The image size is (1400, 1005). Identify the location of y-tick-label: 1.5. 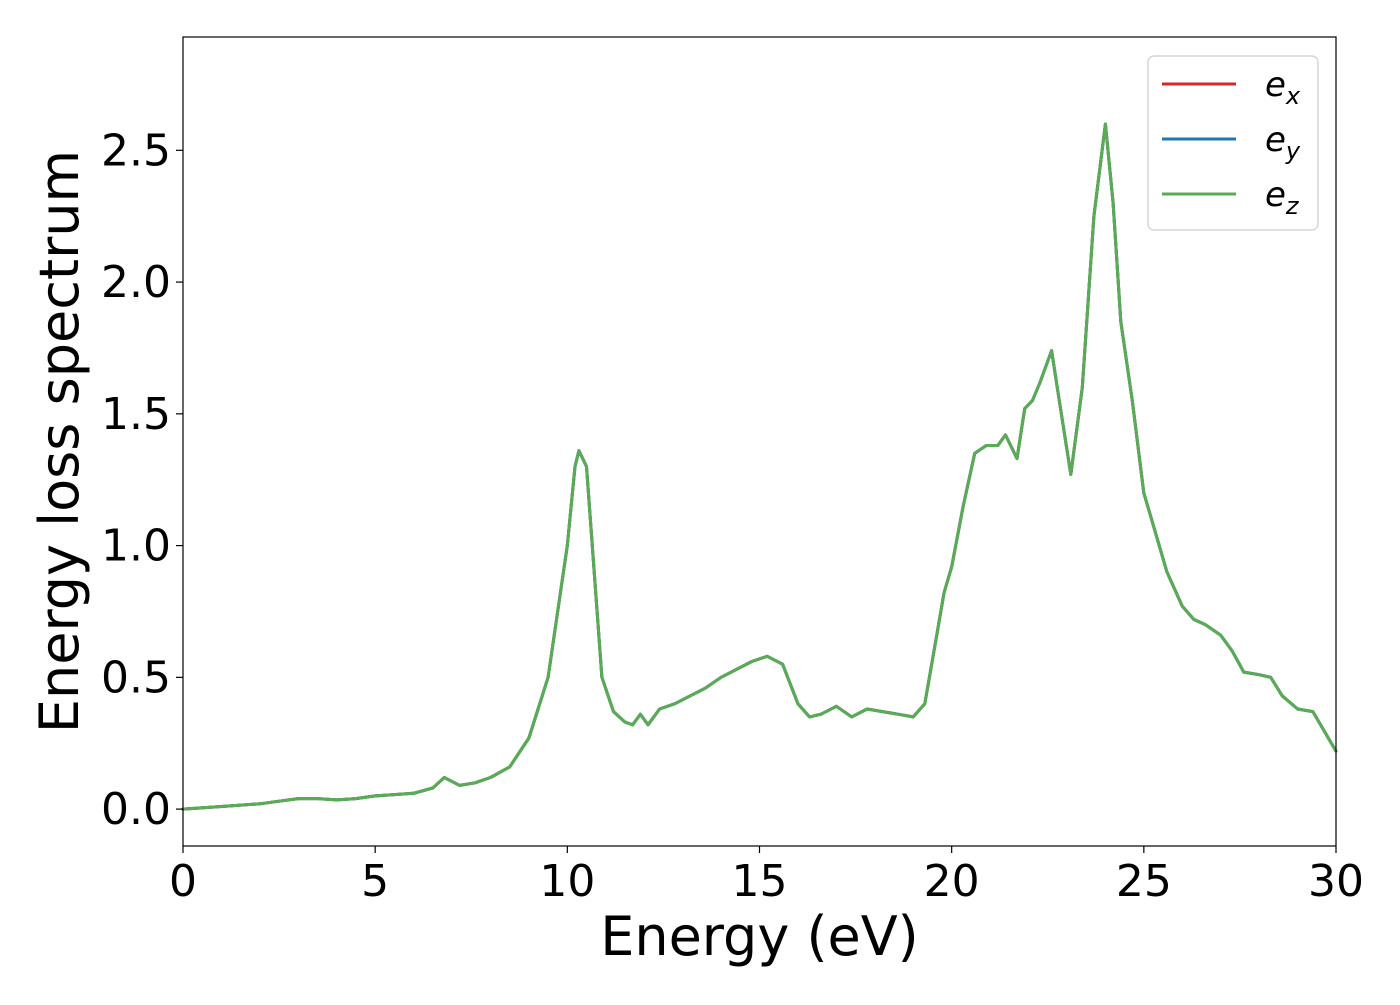
(136, 414).